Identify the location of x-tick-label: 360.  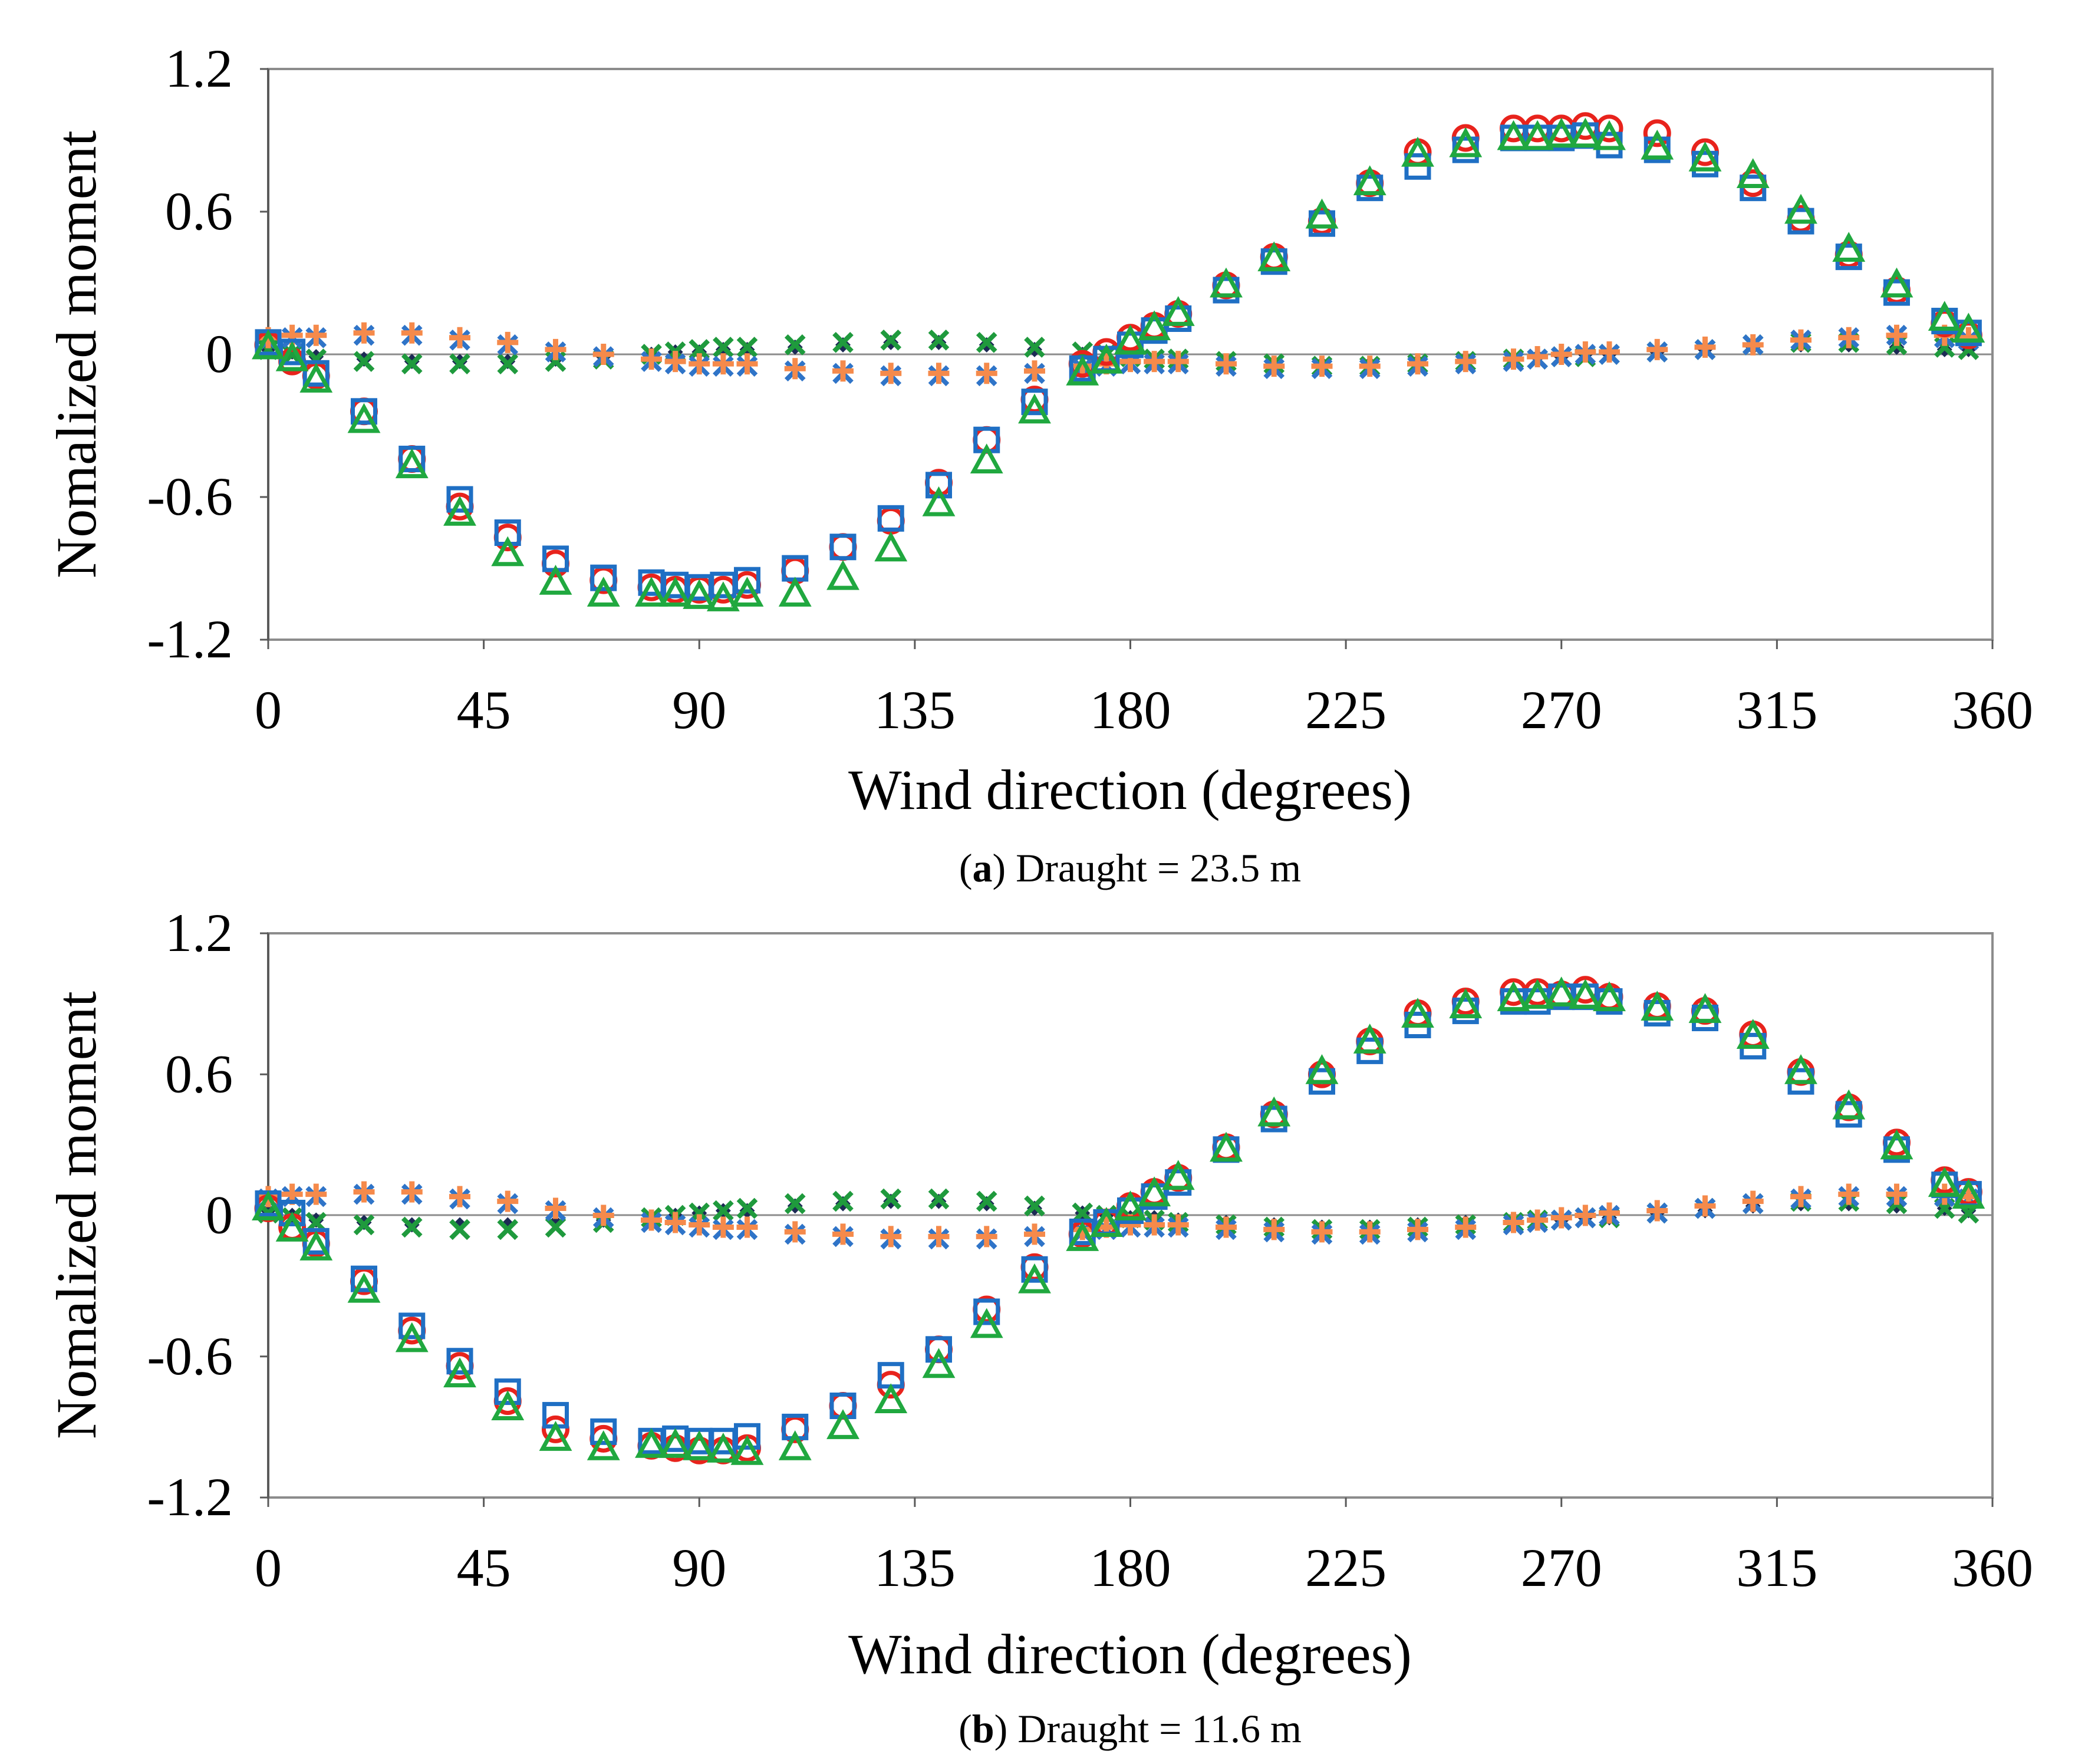
(1992, 710).